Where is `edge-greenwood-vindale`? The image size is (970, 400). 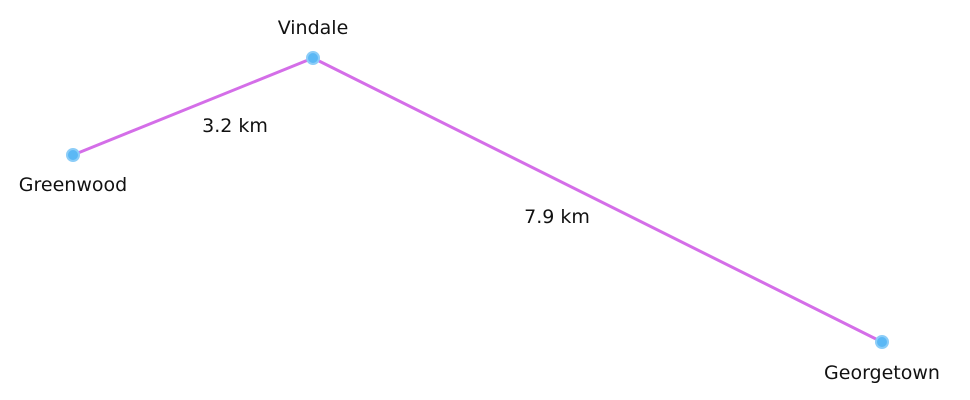
edge-greenwood-vindale is located at coordinates (193, 106).